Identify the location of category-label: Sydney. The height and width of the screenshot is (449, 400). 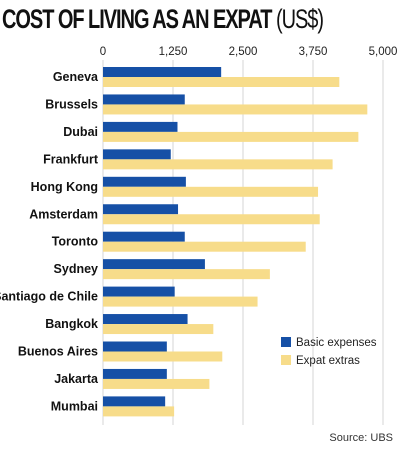
(76, 269).